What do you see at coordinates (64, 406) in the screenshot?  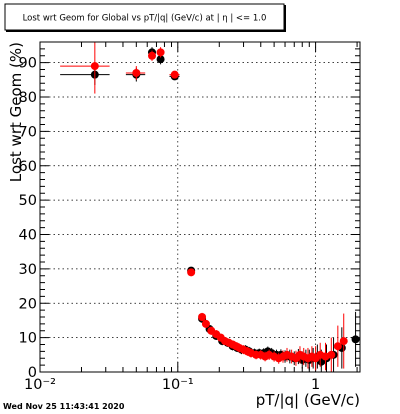 I see `timestamp: Wed Nov 25 11:43:41 2020` at bounding box center [64, 406].